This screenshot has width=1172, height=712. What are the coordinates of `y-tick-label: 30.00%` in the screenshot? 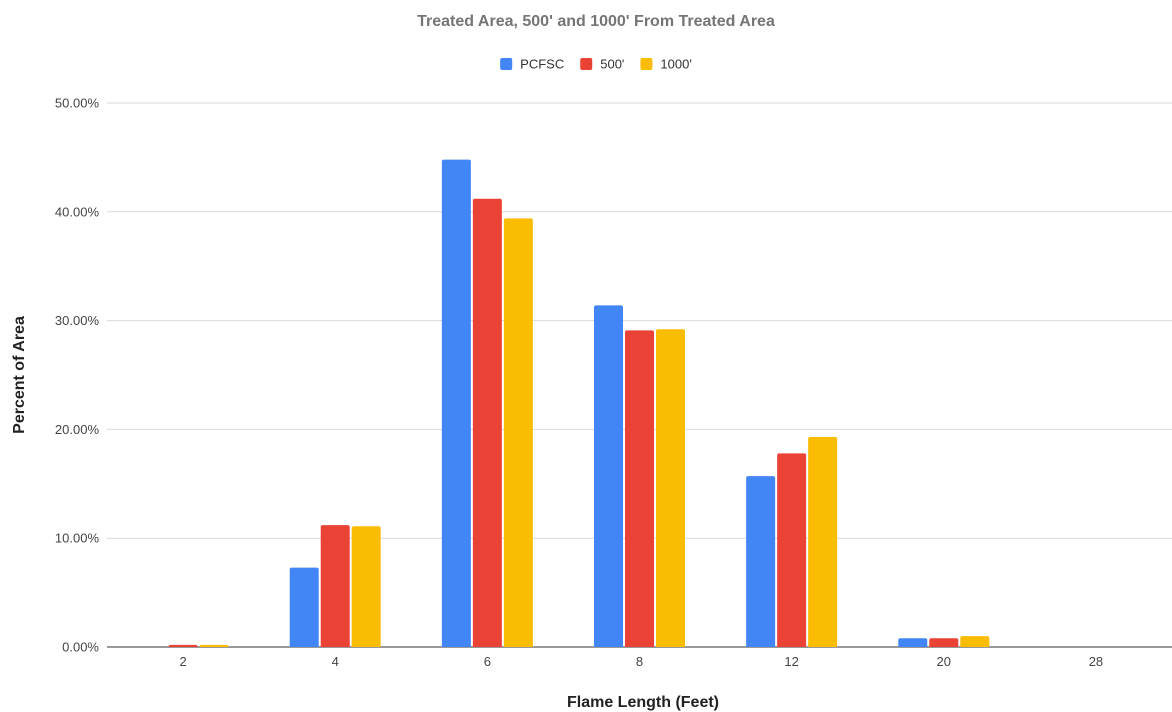 It's located at (77, 320).